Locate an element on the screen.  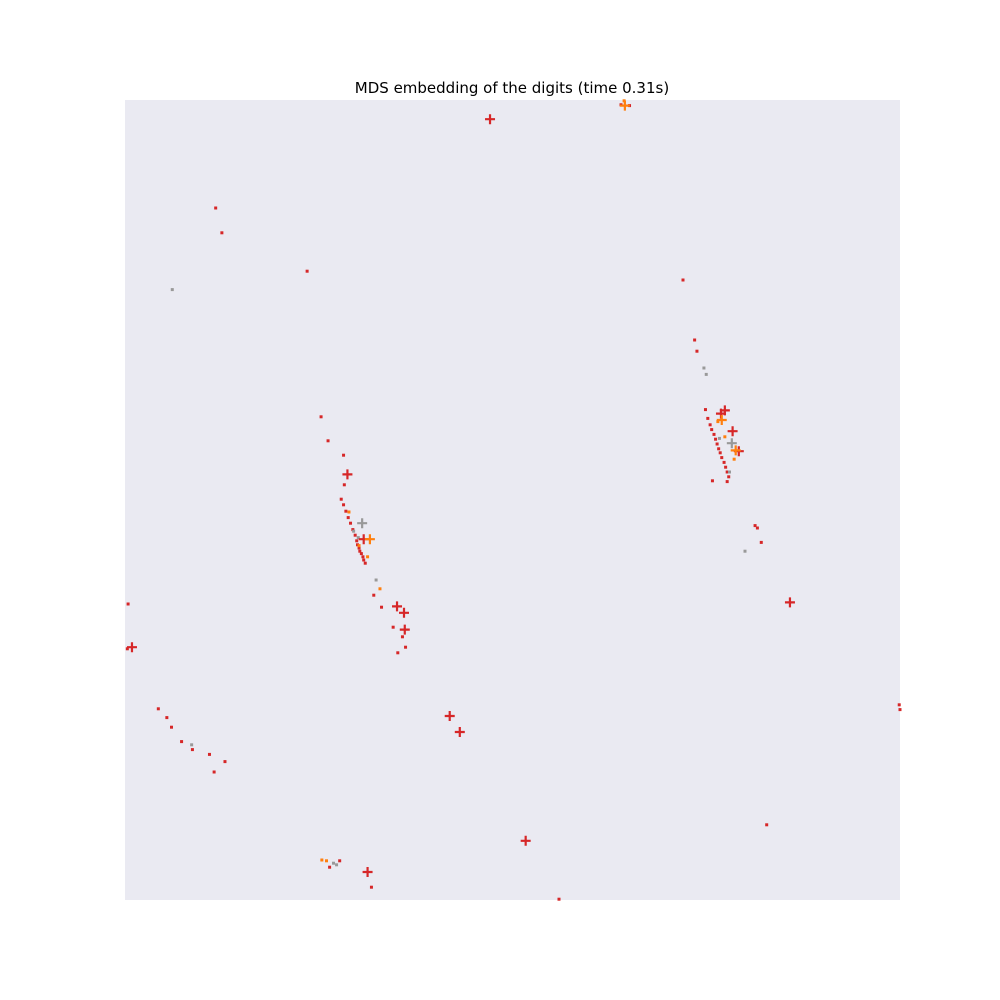
chart-title: MDS embedding of the digits (time 0.31s) is located at coordinates (512, 88).